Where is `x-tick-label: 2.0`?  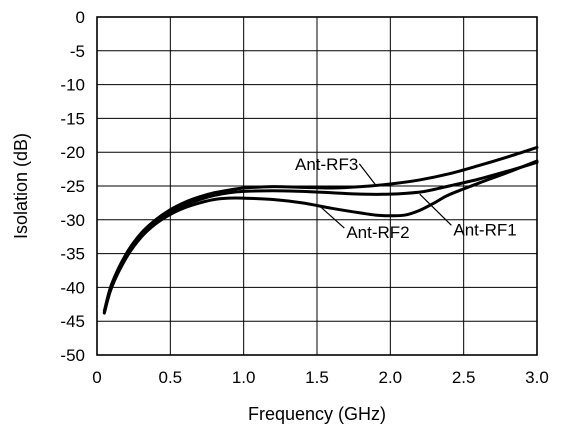 x-tick-label: 2.0 is located at coordinates (391, 377).